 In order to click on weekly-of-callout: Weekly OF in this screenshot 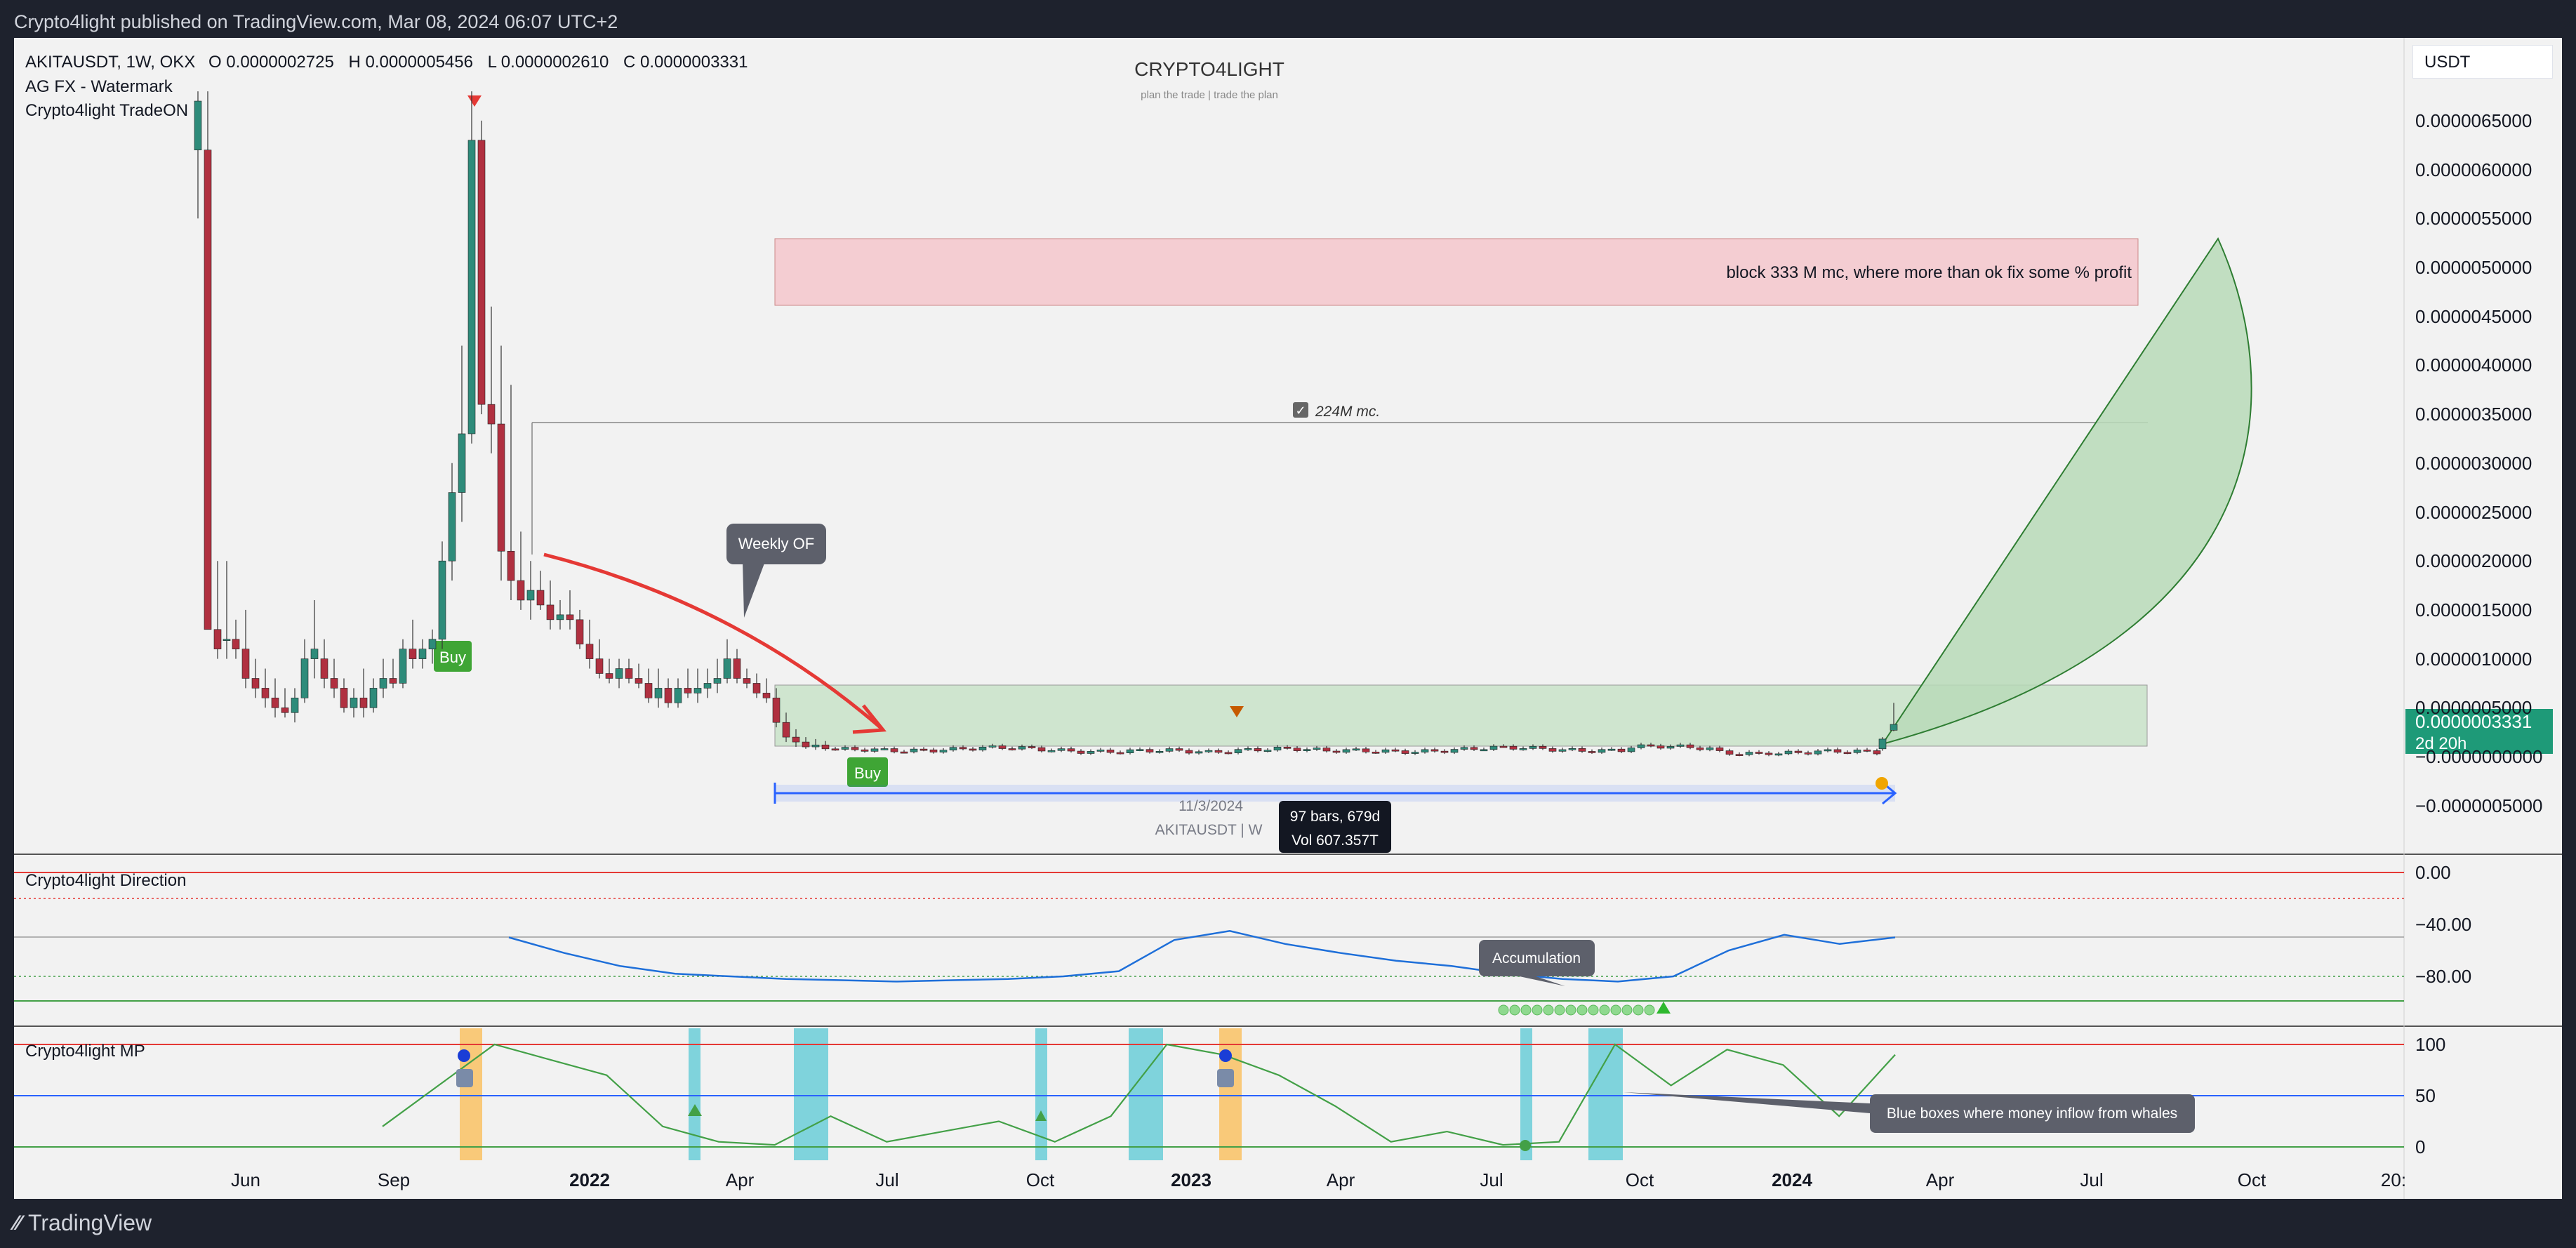, I will do `click(776, 571)`.